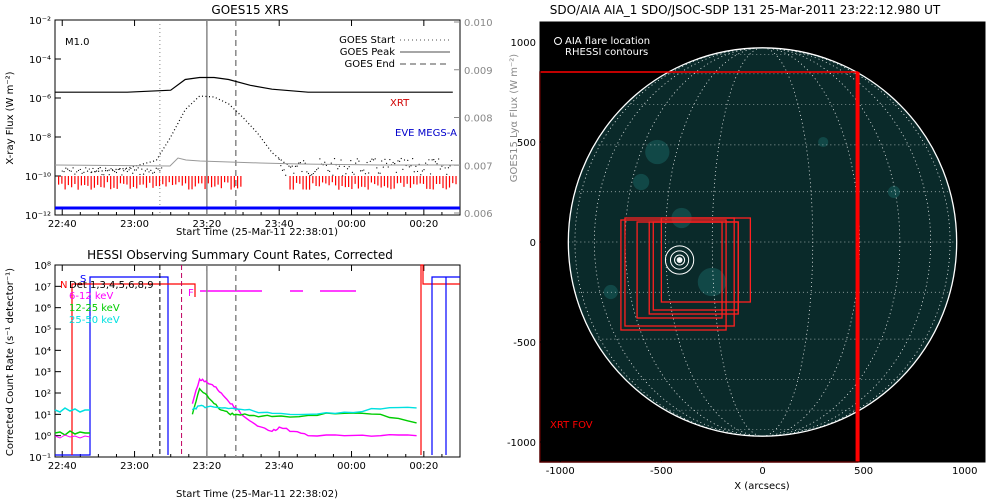 This screenshot has width=1000, height=500. Describe the element at coordinates (533, 243) in the screenshot. I see `y-tick-label: 0` at that location.